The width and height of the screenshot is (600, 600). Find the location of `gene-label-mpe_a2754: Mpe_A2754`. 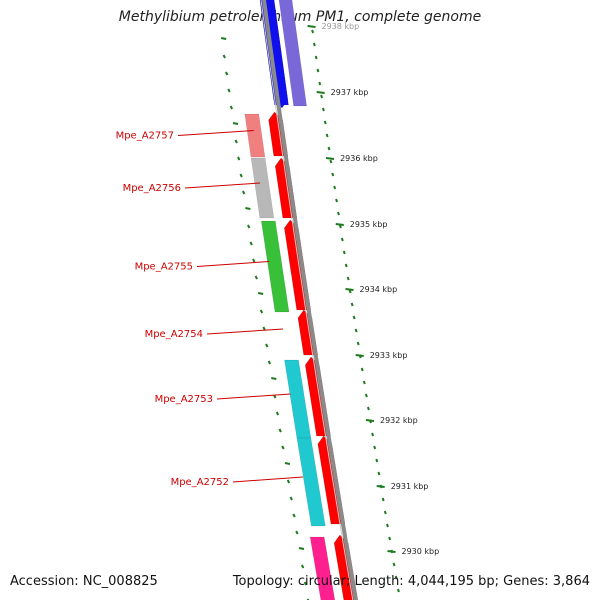

gene-label-mpe_a2754: Mpe_A2754 is located at coordinates (174, 334).